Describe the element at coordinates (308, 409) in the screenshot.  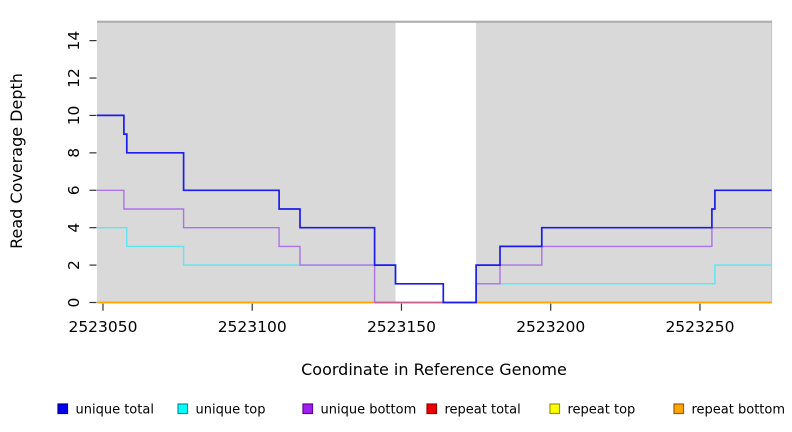
I see `legend-swatch-unique-bottom` at that location.